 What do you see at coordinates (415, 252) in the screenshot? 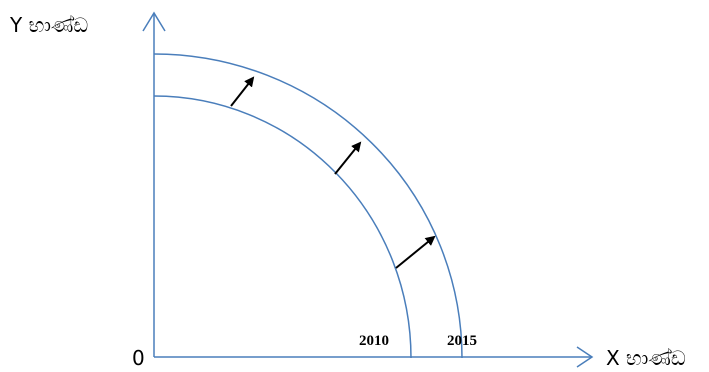
I see `shift-arrow-bottom` at bounding box center [415, 252].